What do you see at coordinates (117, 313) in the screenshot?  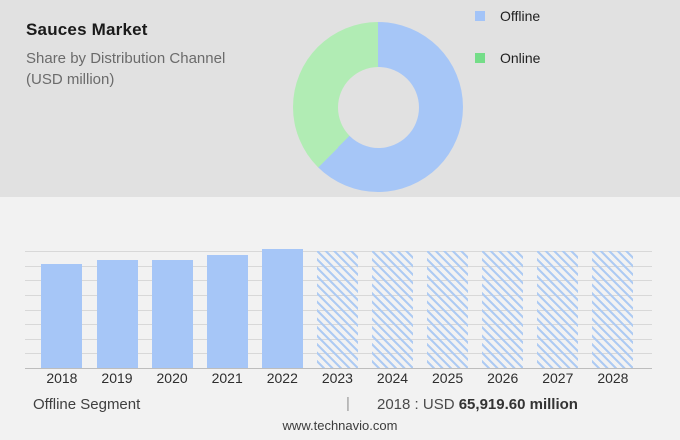 I see `bar-2019` at bounding box center [117, 313].